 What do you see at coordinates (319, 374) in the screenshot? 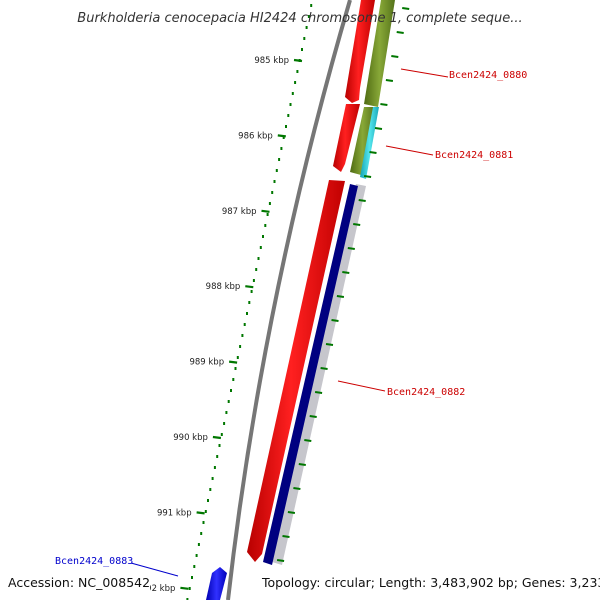
I see `grey-feature-band` at bounding box center [319, 374].